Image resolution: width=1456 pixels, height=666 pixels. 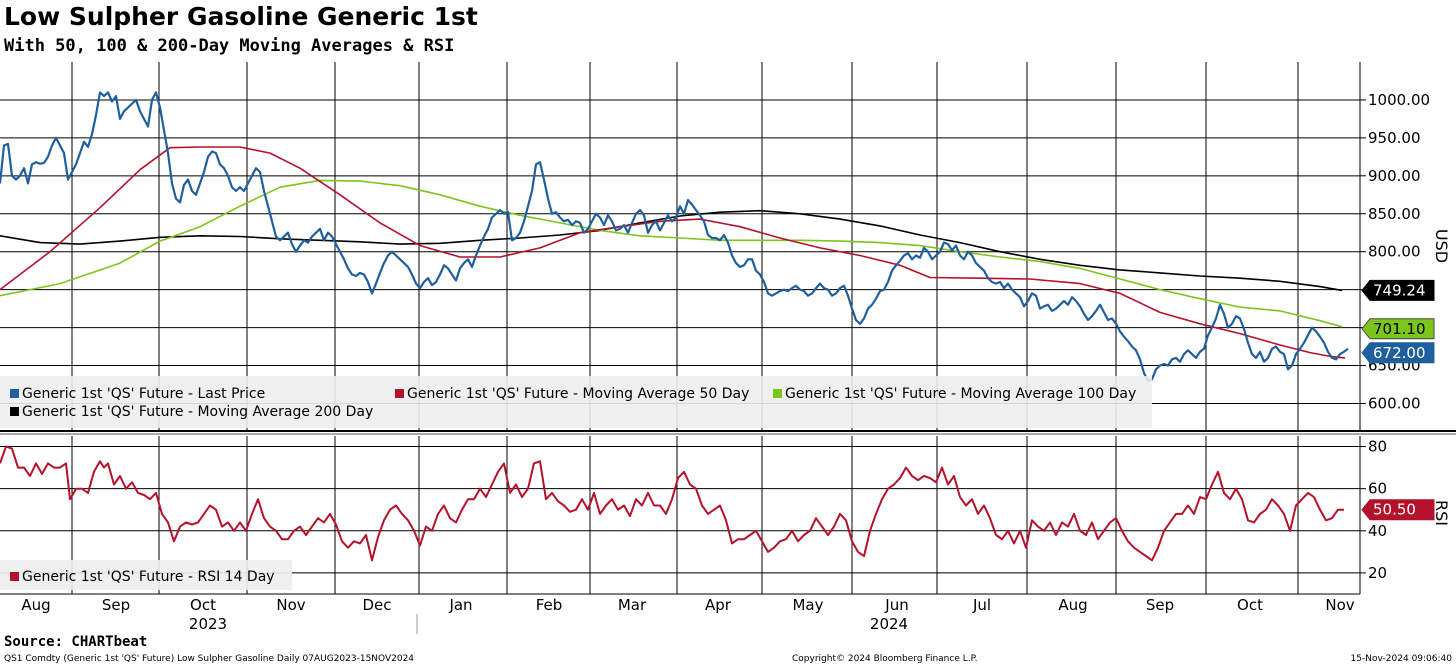 I want to click on tag-last-price-text: 672.00, so click(x=1399, y=353).